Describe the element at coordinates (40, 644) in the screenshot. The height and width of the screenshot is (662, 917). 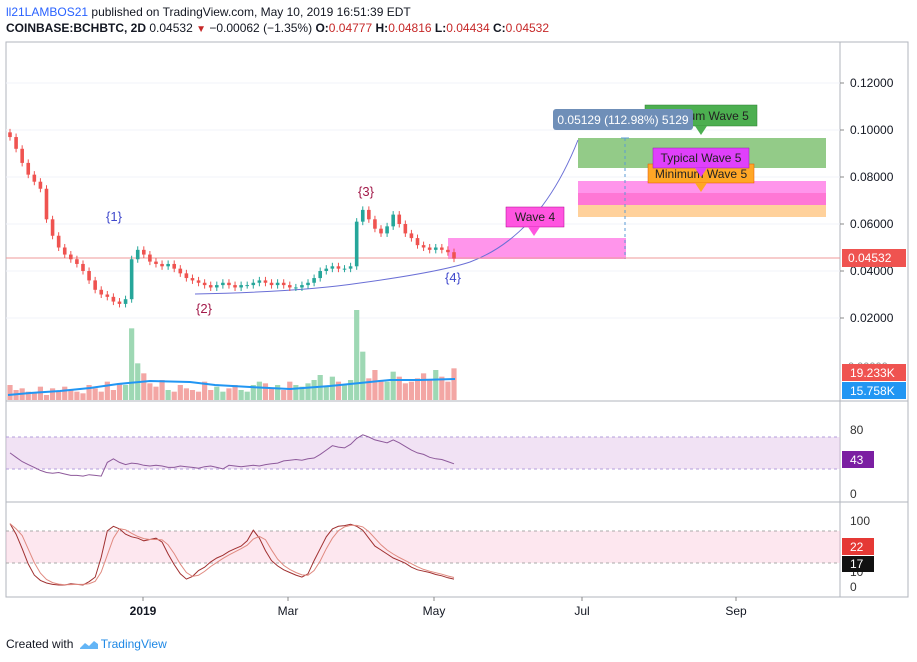
I see `created-with-text: Created with` at that location.